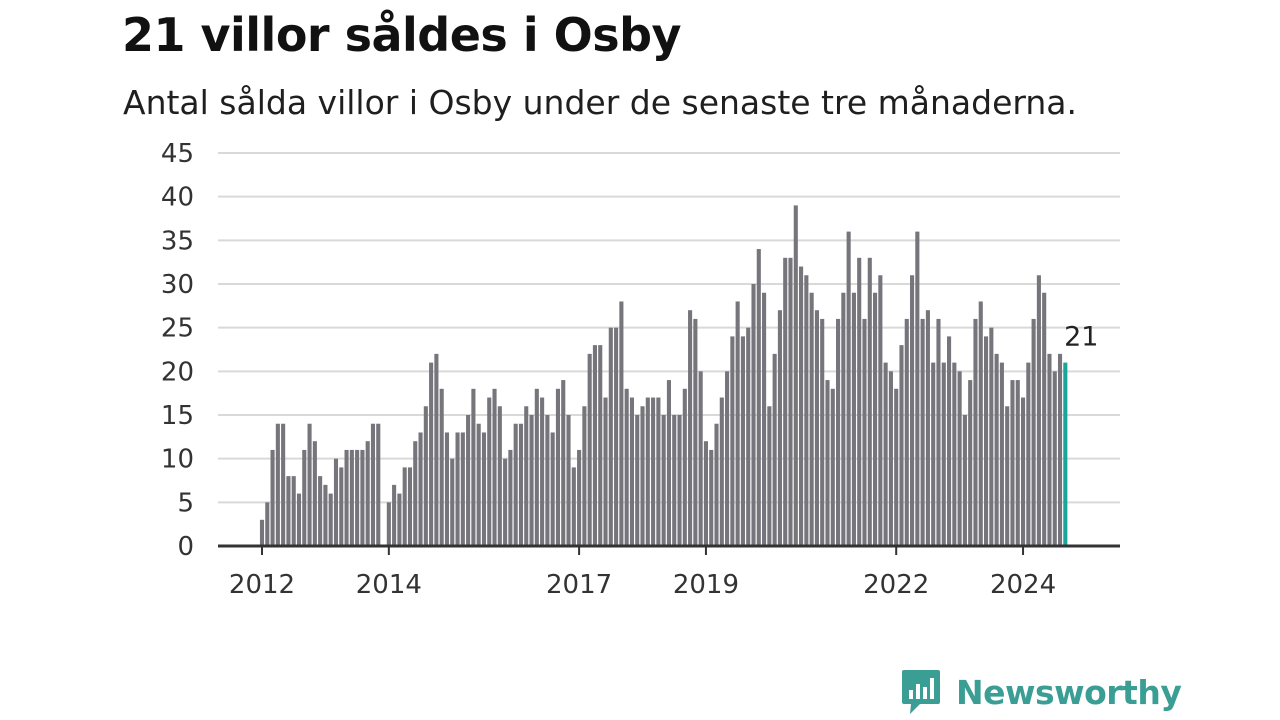 The height and width of the screenshot is (720, 1280). Describe the element at coordinates (402, 35) in the screenshot. I see `chart-title: 21 villor såldes i Osby` at that location.